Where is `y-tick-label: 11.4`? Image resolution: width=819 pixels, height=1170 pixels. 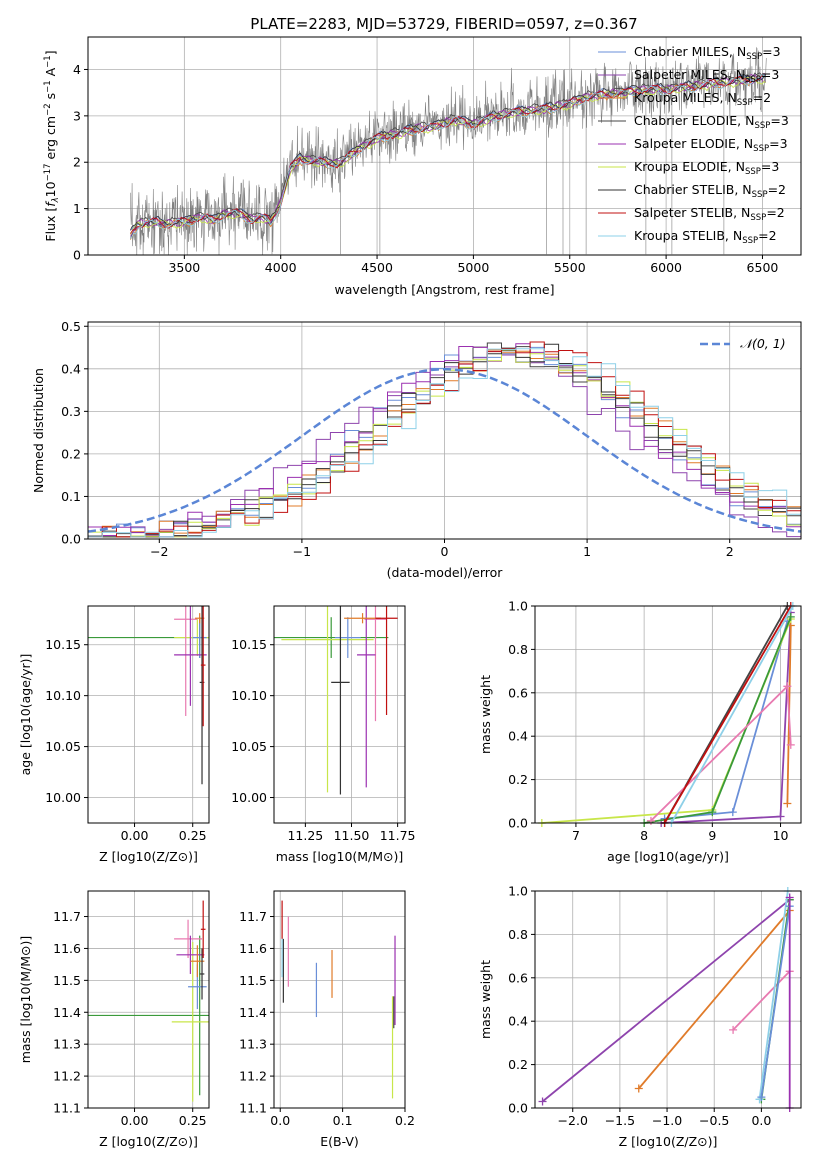
y-tick-label: 11.4 is located at coordinates (67, 1012).